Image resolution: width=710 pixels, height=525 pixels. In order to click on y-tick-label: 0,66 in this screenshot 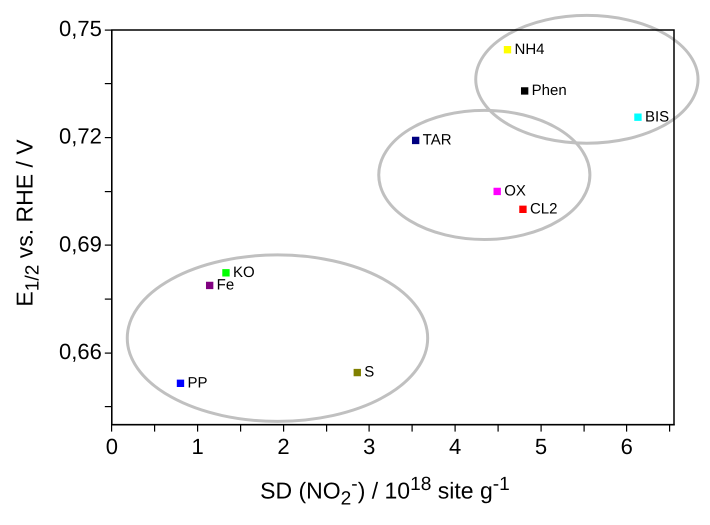, I will do `click(80, 351)`.